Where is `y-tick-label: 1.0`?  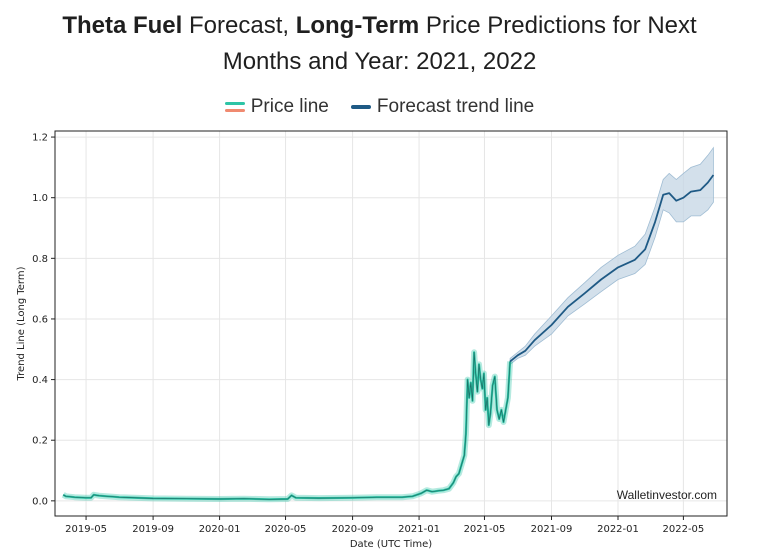 y-tick-label: 1.0 is located at coordinates (40, 198).